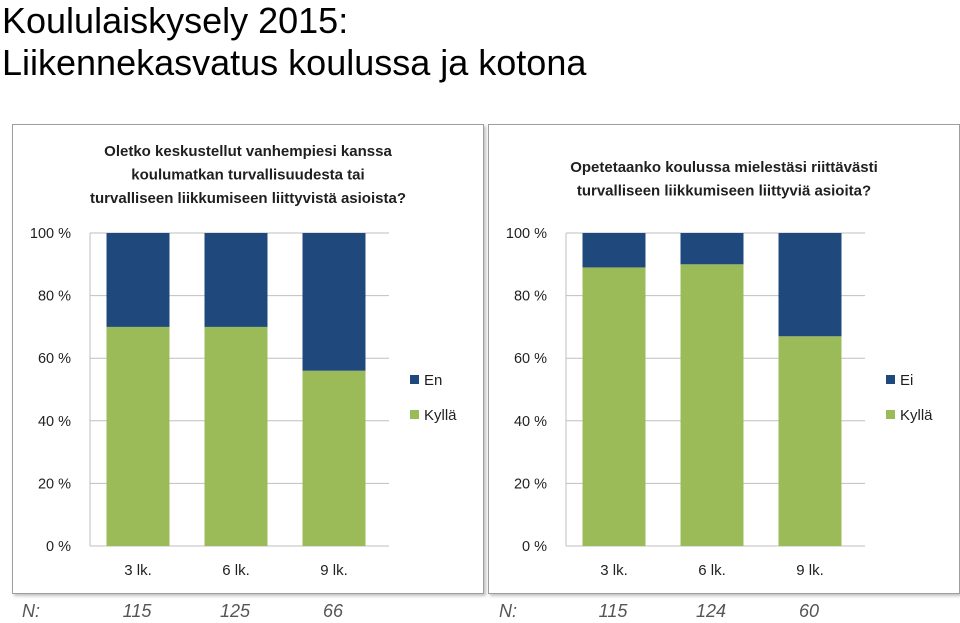 The width and height of the screenshot is (960, 623). I want to click on legend-label: Ei, so click(906, 380).